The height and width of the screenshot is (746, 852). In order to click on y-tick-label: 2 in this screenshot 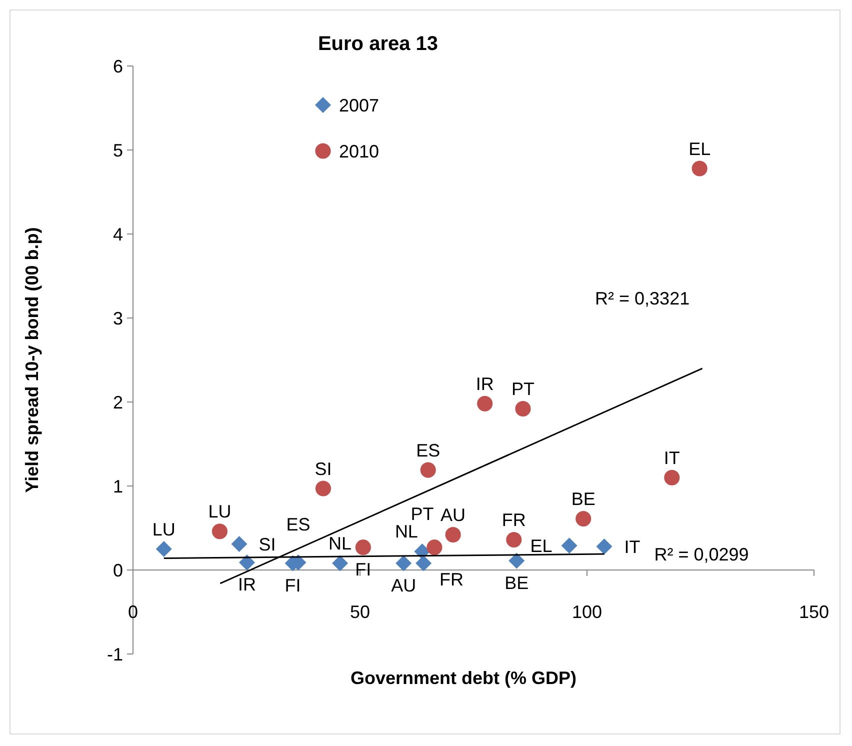, I will do `click(117, 402)`.